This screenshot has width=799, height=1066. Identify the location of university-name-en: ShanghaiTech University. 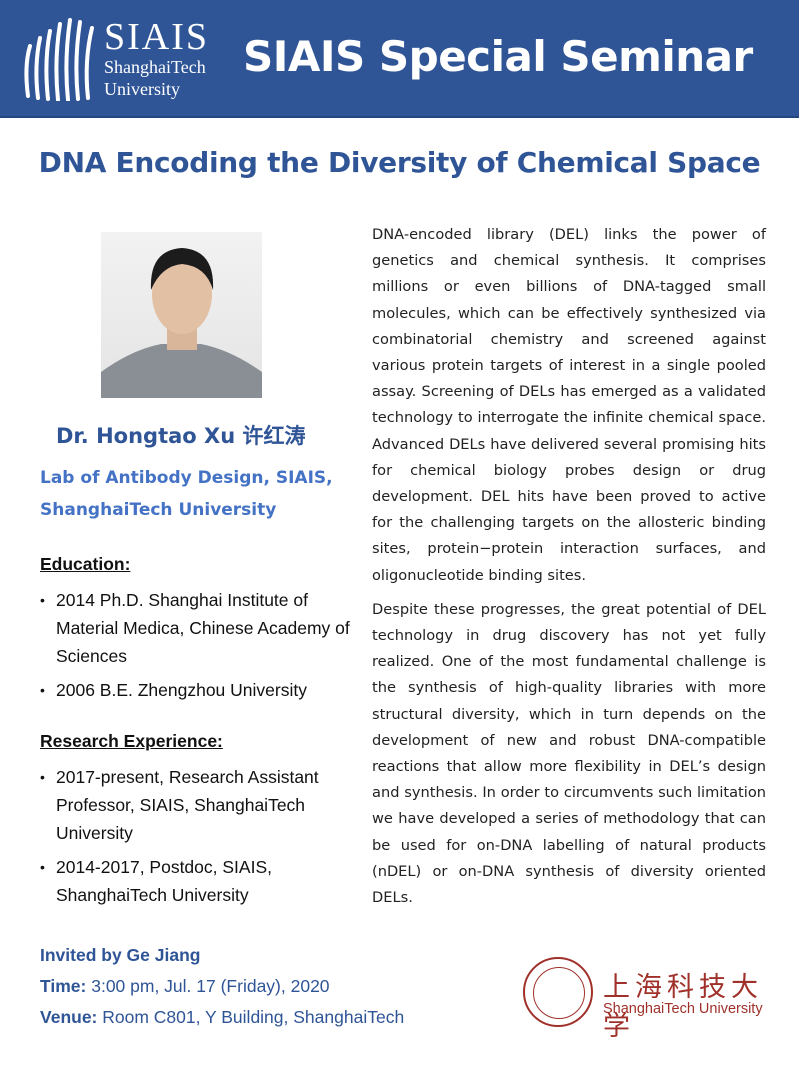
(683, 1009).